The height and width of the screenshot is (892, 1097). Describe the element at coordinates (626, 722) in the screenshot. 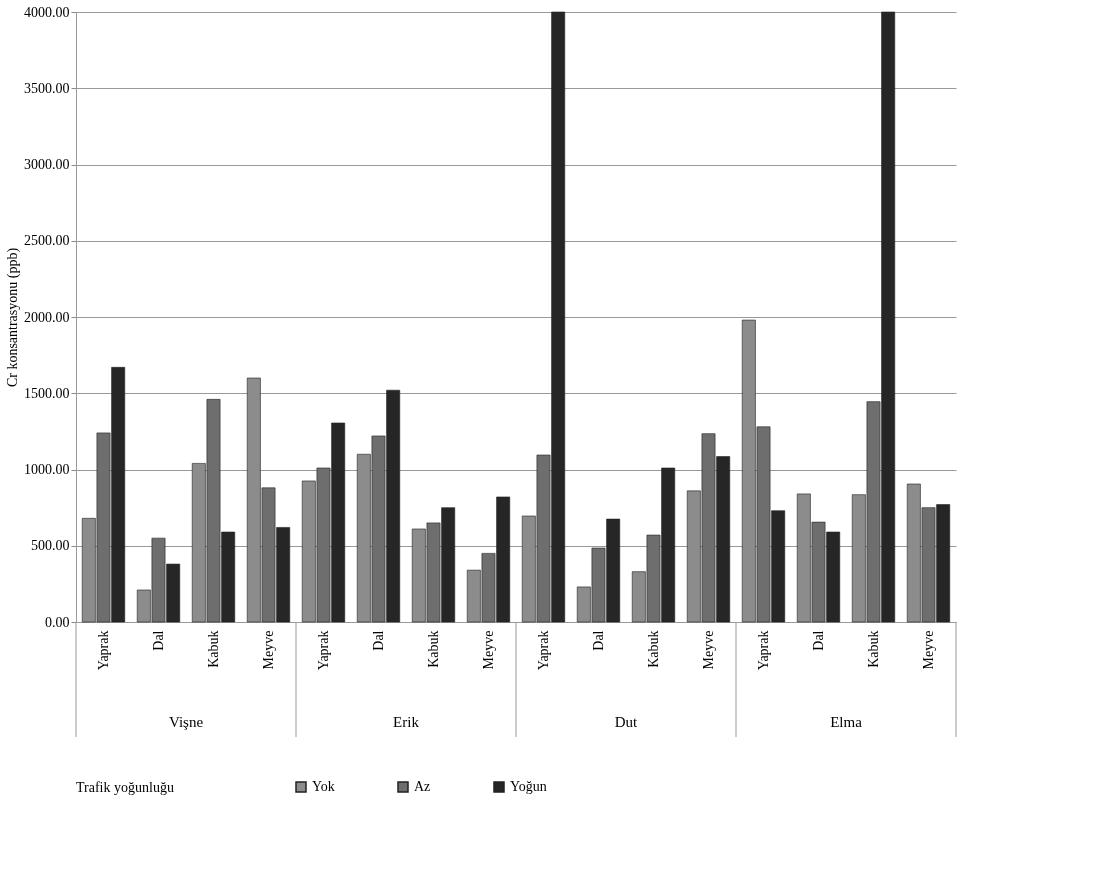

I see `text: Dut` at that location.